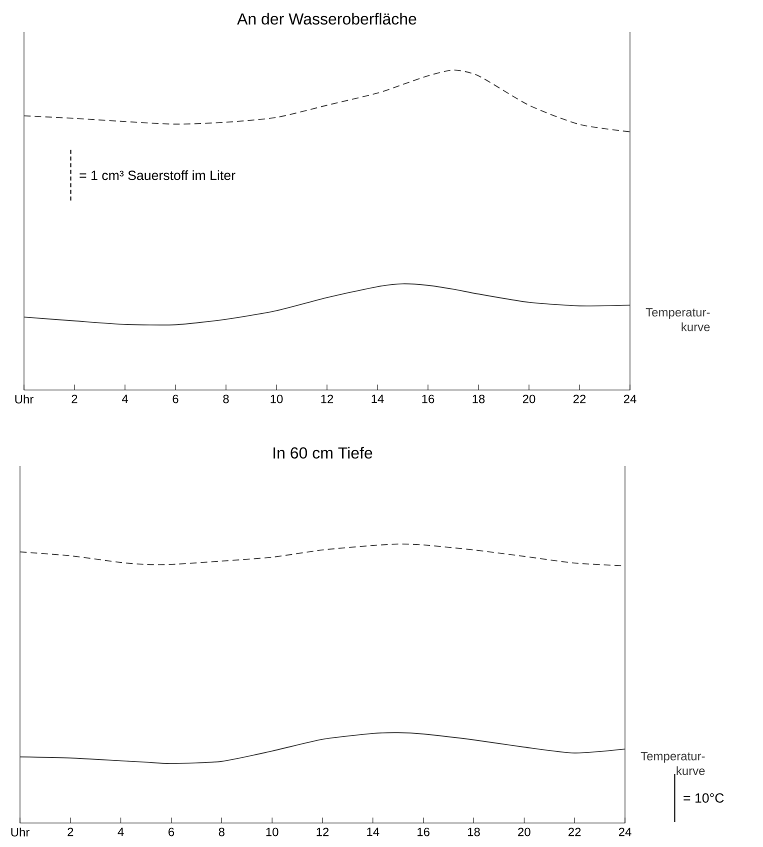 Image resolution: width=763 pixels, height=847 pixels. I want to click on text: = 10°C, so click(704, 798).